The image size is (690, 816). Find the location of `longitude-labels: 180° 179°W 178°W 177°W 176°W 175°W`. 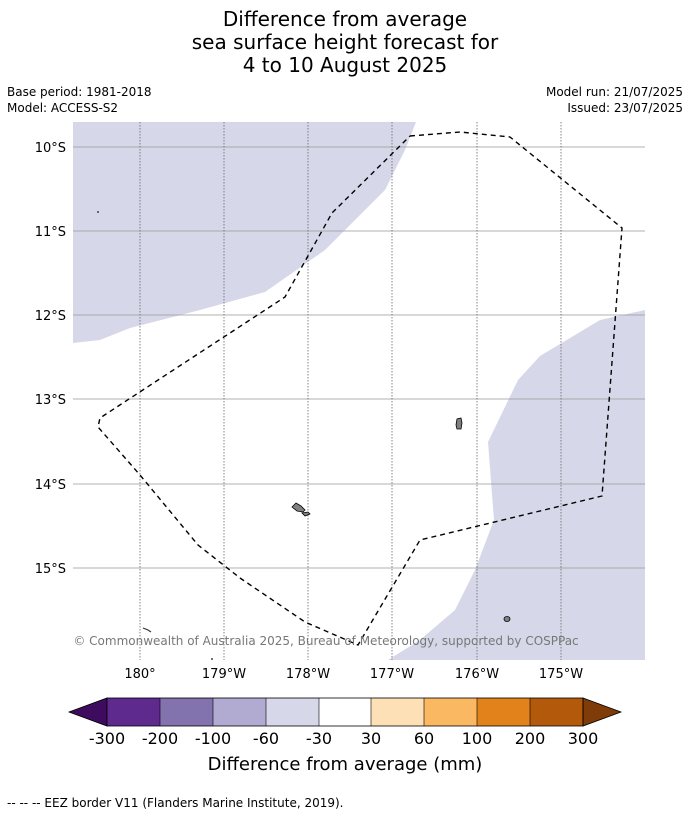

longitude-labels: 180° 179°W 178°W 177°W 176°W 175°W is located at coordinates (353, 674).